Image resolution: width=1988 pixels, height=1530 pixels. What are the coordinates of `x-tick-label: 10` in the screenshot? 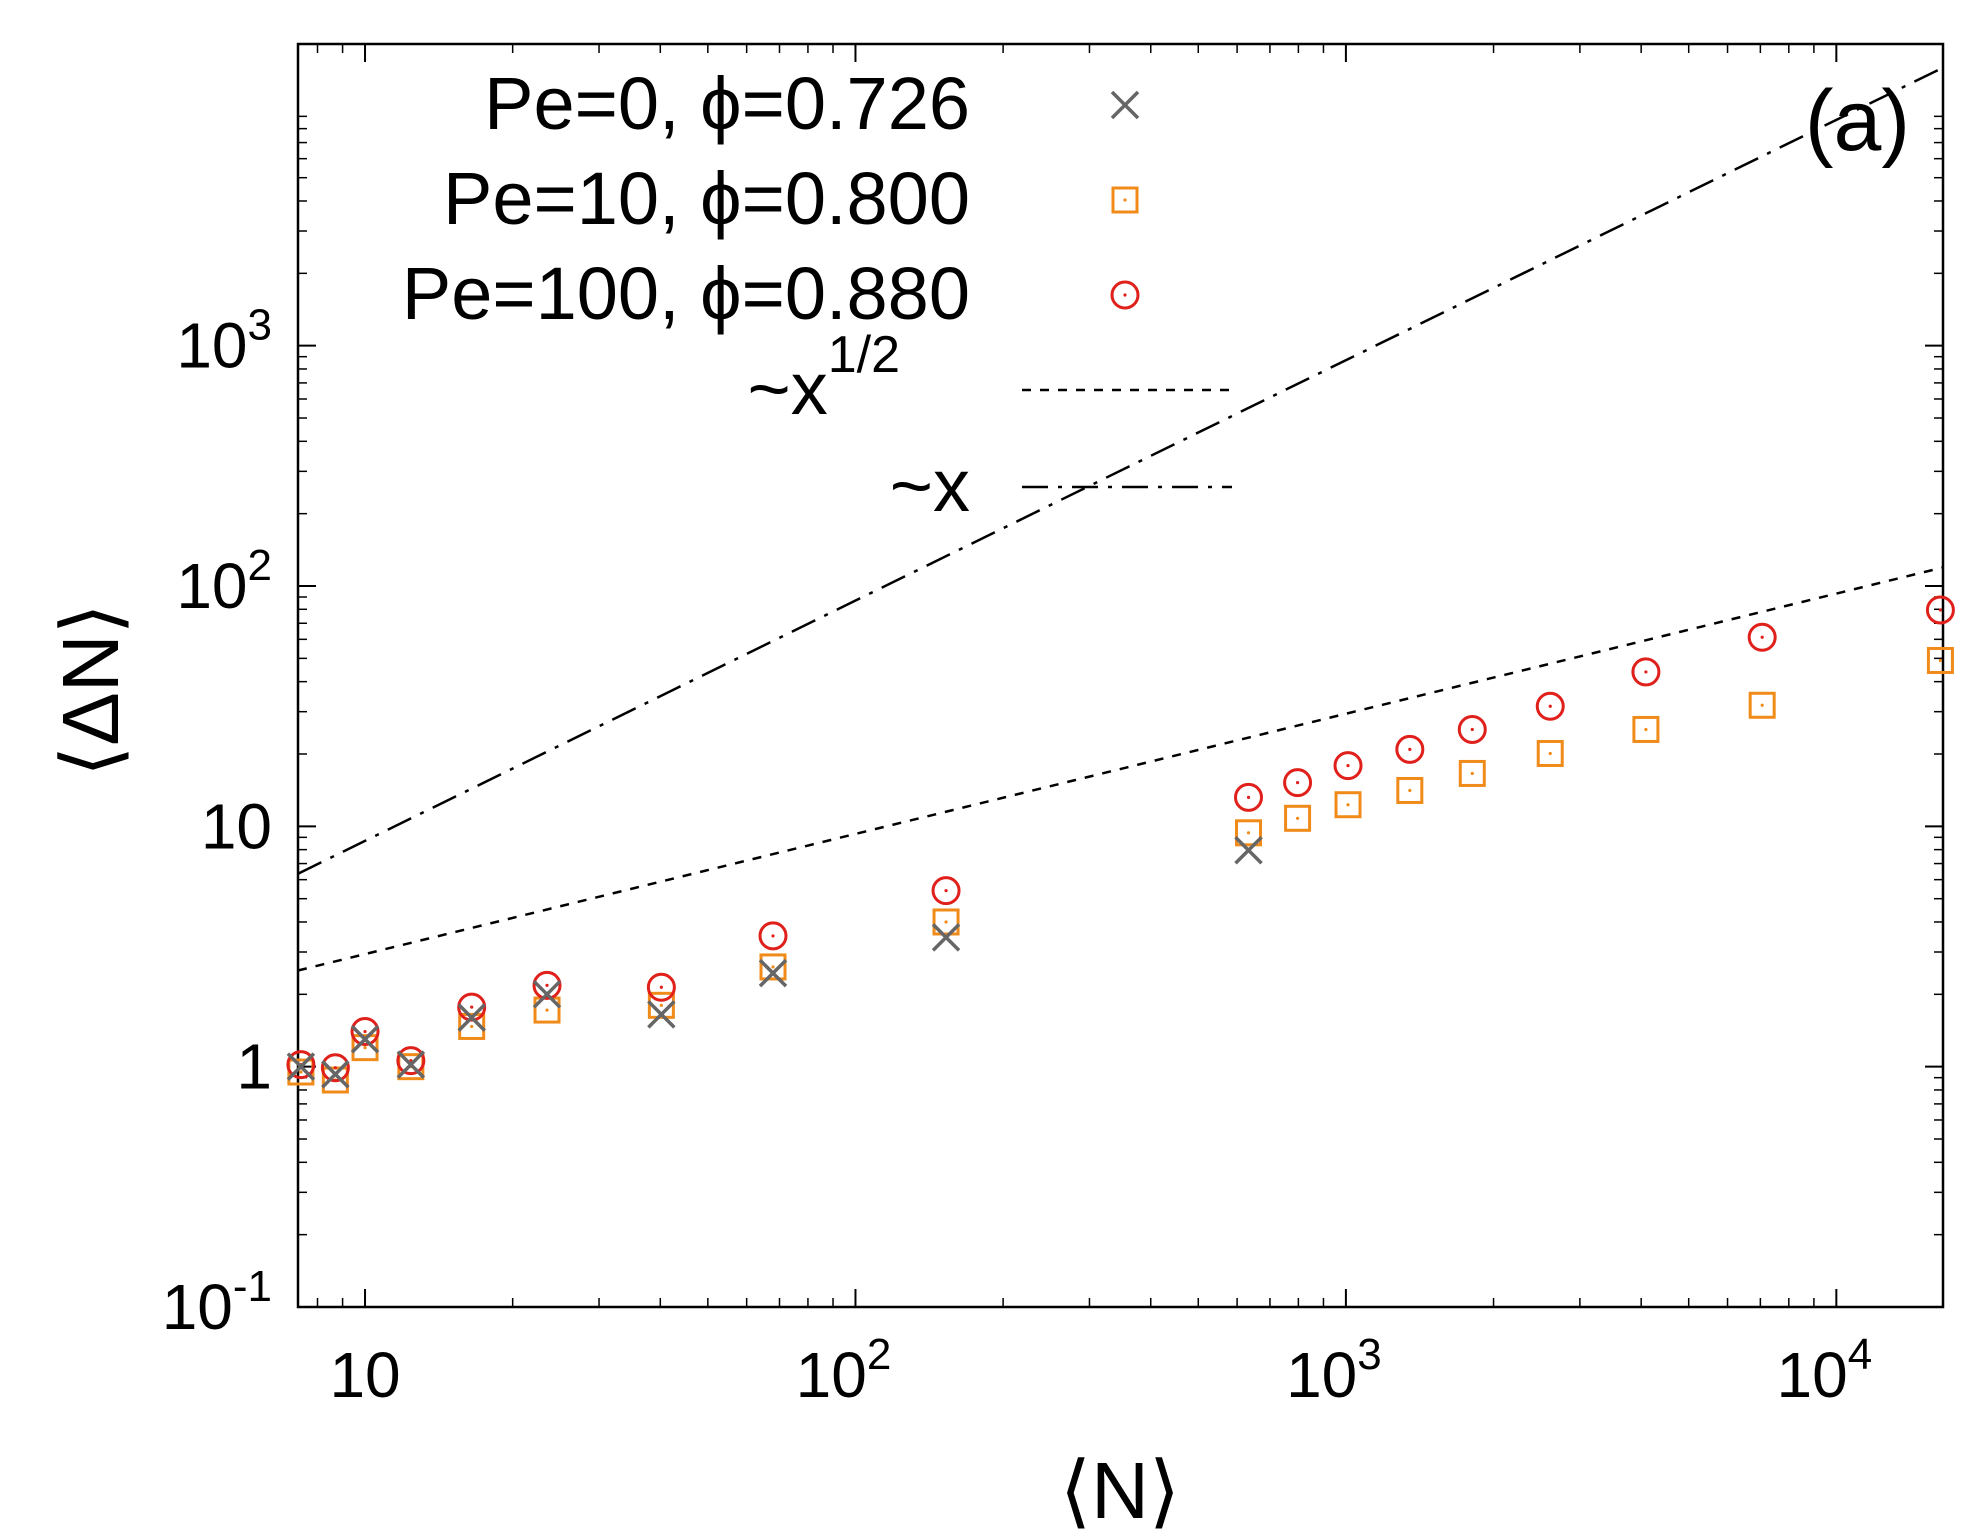 It's located at (364, 1375).